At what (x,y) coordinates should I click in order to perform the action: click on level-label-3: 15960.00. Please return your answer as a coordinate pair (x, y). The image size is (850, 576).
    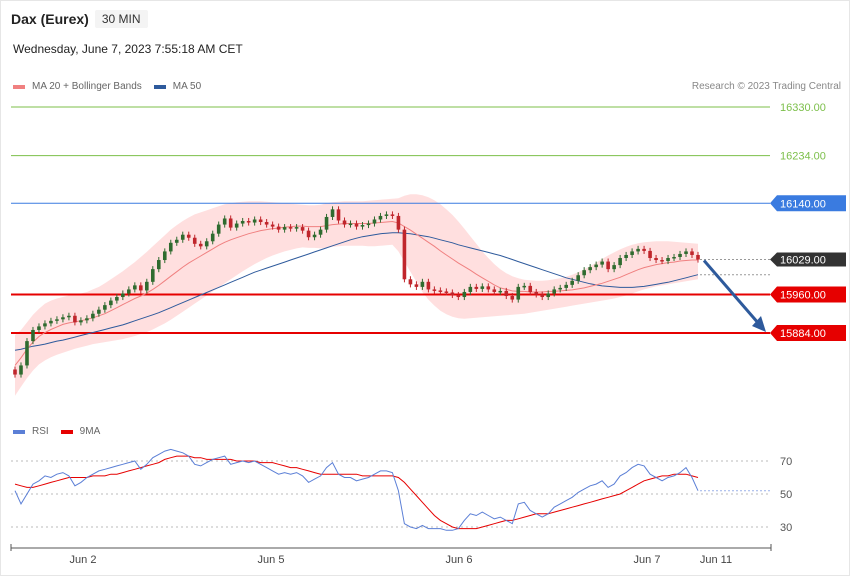
    Looking at the image, I should click on (803, 295).